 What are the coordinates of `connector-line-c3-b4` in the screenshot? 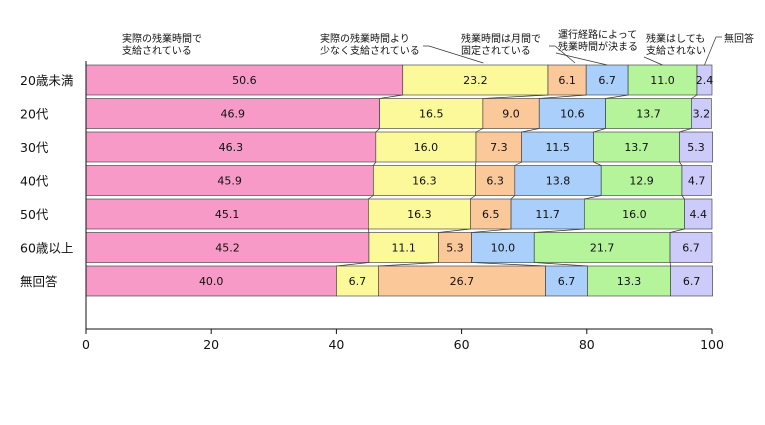 It's located at (593, 197).